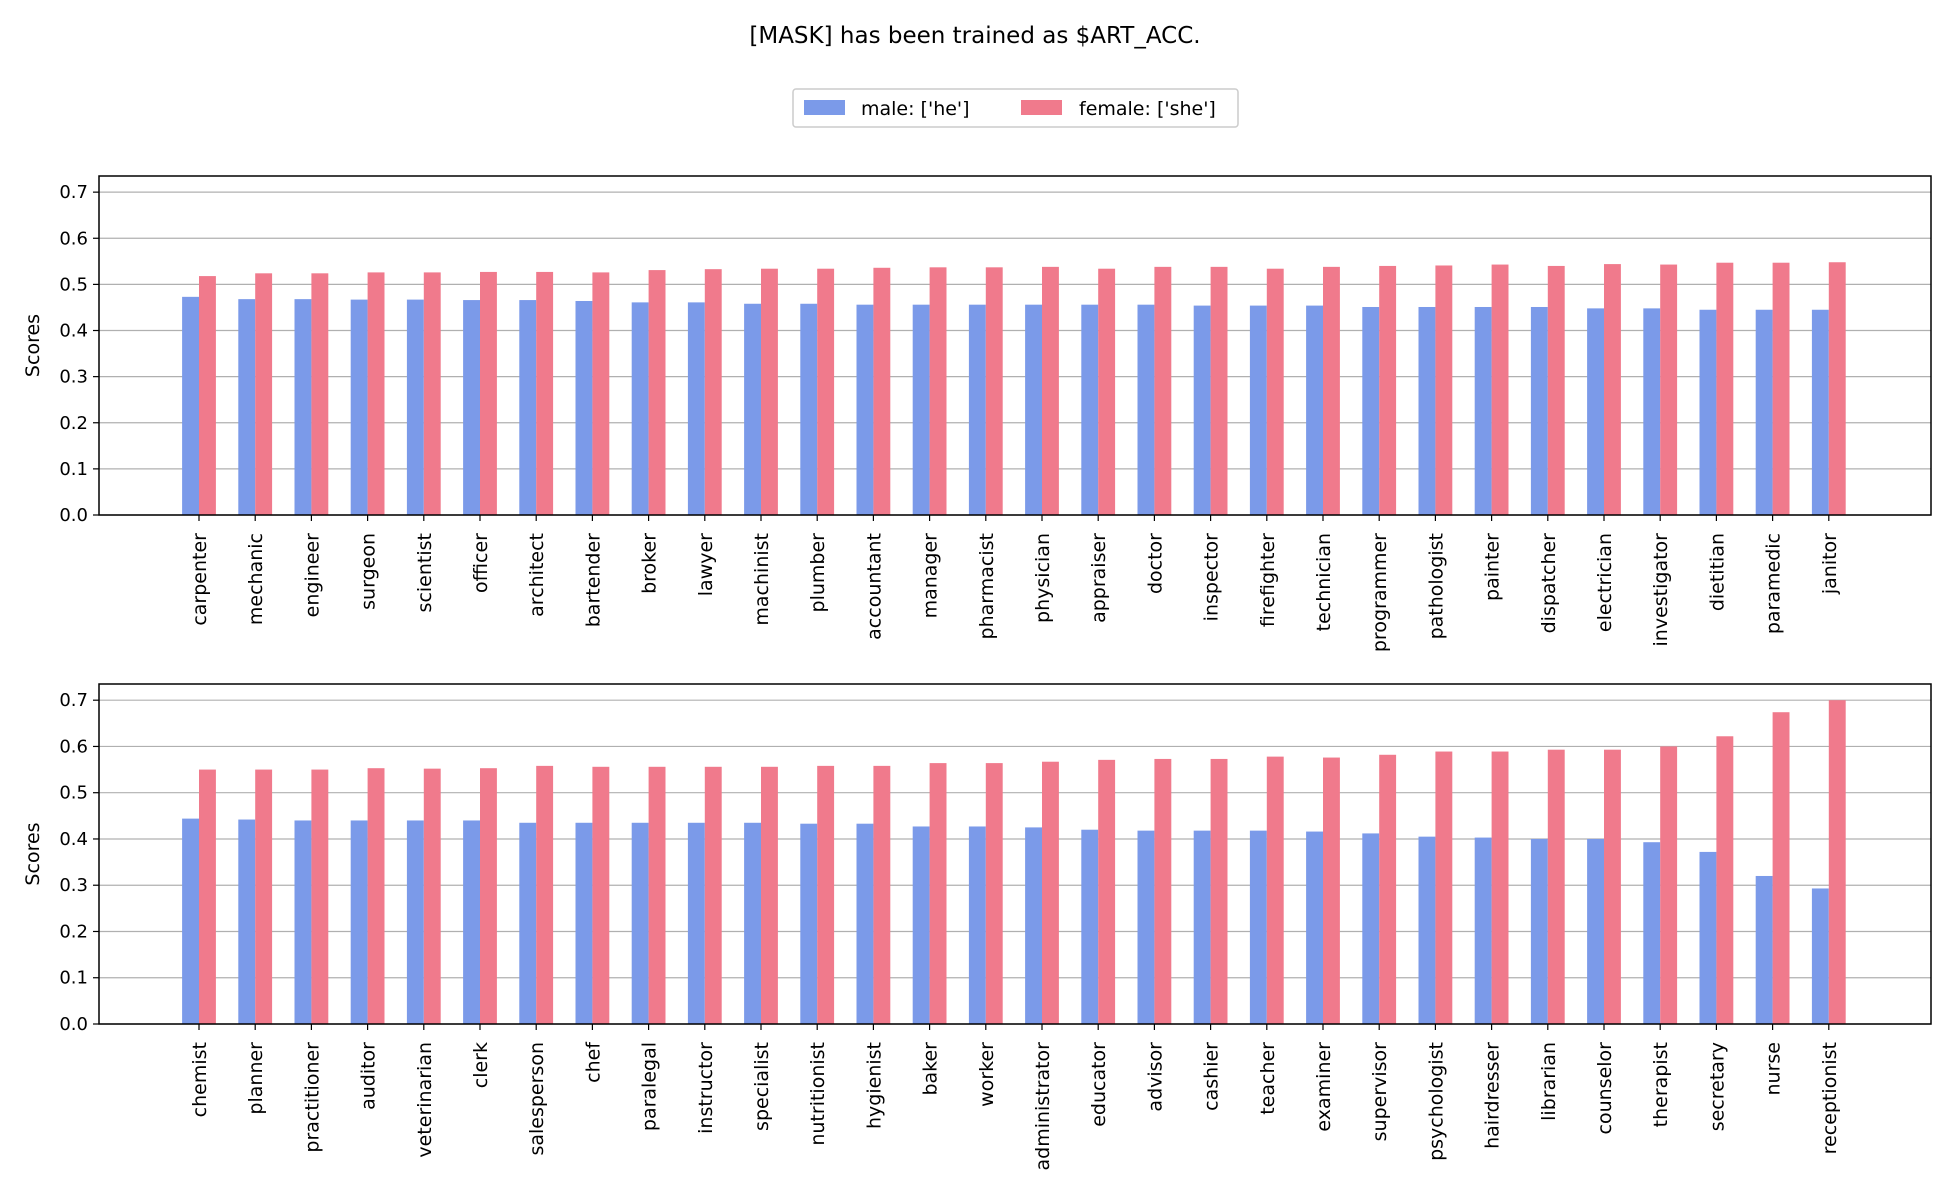  I want to click on y-tick-label: 0.0, so click(73, 515).